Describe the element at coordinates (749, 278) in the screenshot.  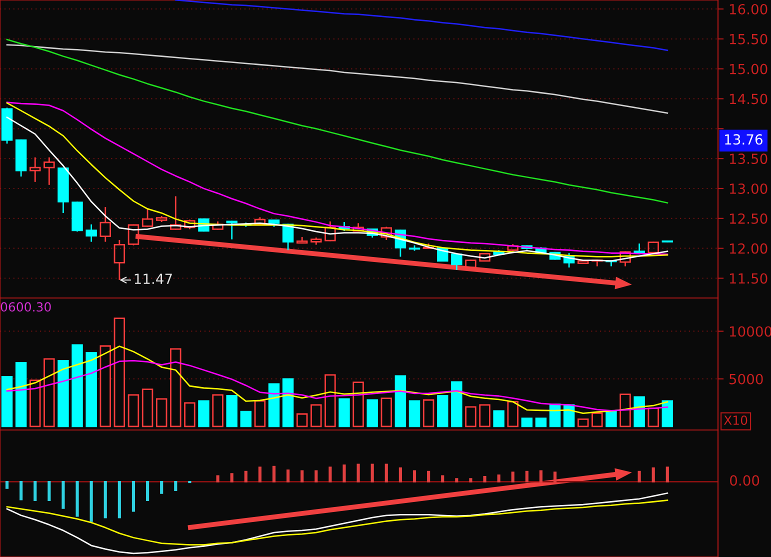
I see `y-tick-label: 11.50` at that location.